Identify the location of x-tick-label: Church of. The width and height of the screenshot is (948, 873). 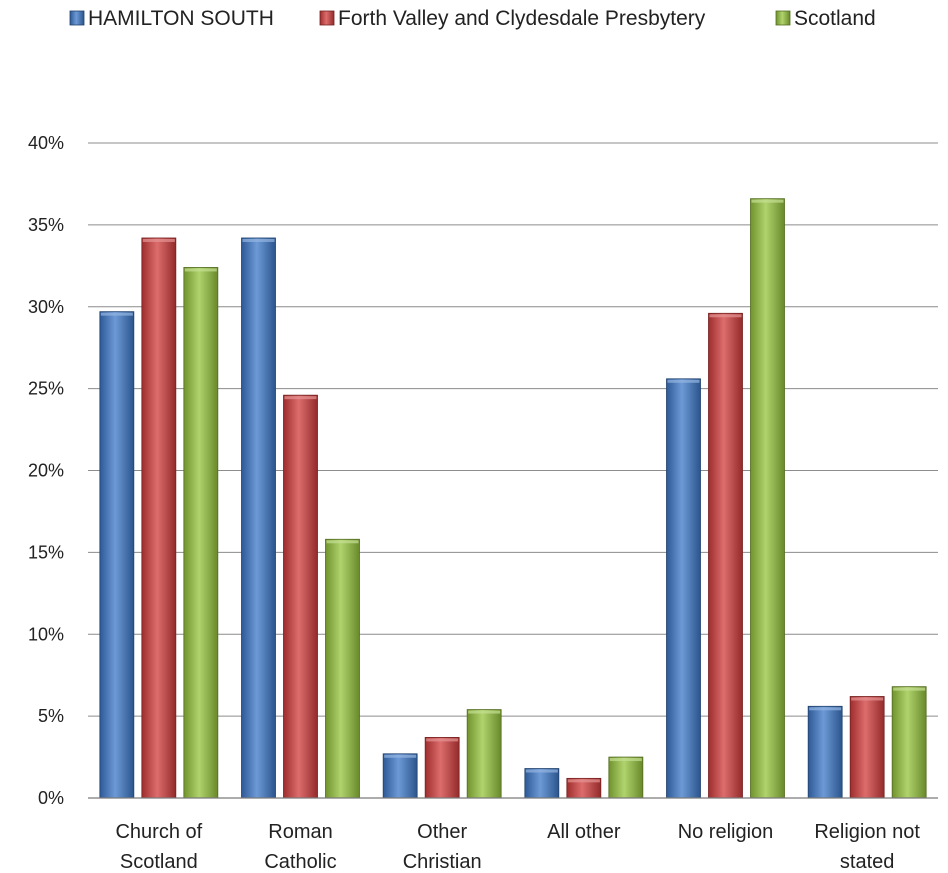
(158, 832).